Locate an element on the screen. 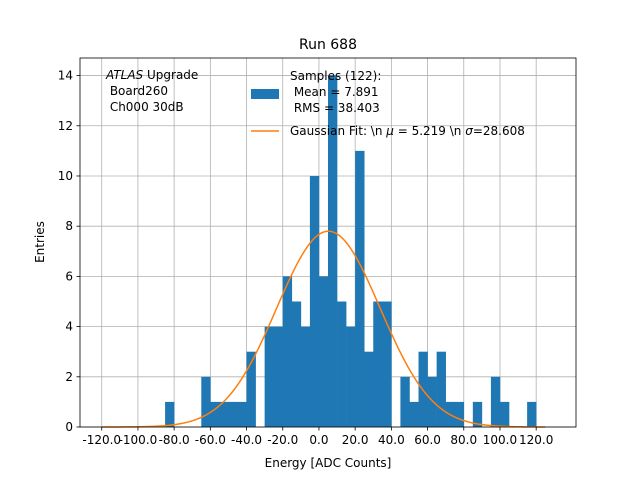  y-tick-label: 6 is located at coordinates (69, 276).